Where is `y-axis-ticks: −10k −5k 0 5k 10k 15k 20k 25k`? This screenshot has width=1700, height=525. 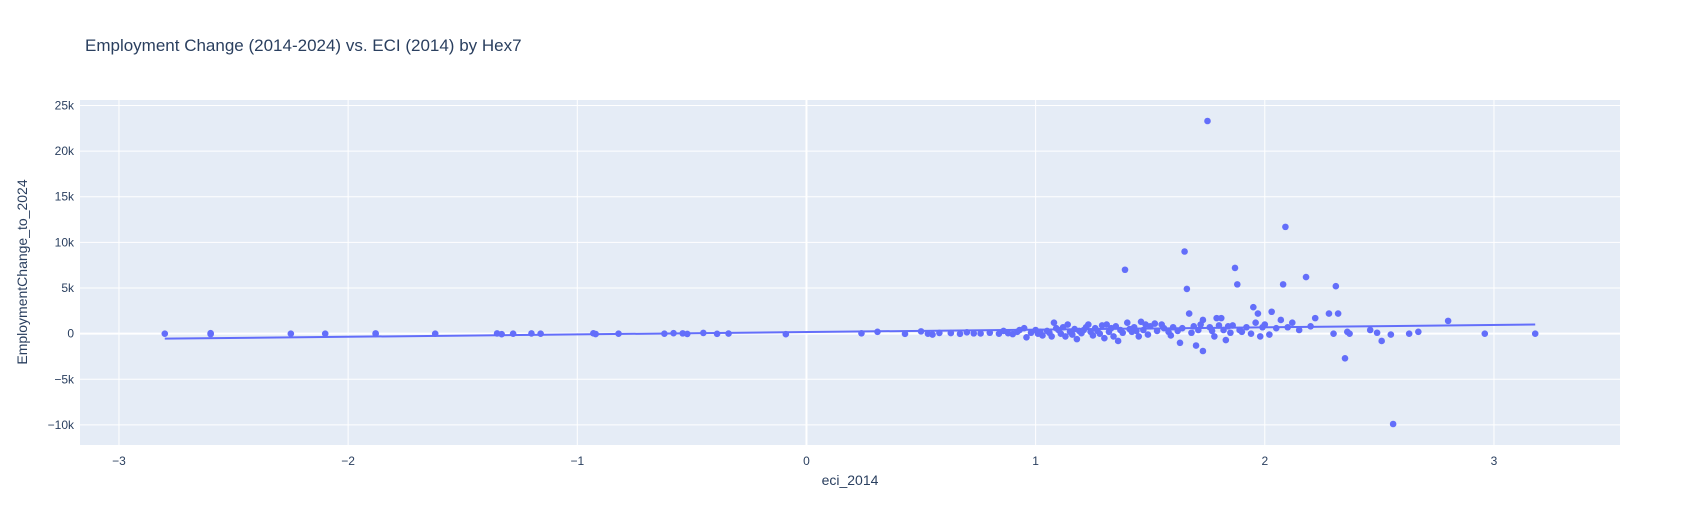 y-axis-ticks: −10k −5k 0 5k 10k 15k 20k 25k is located at coordinates (61, 264).